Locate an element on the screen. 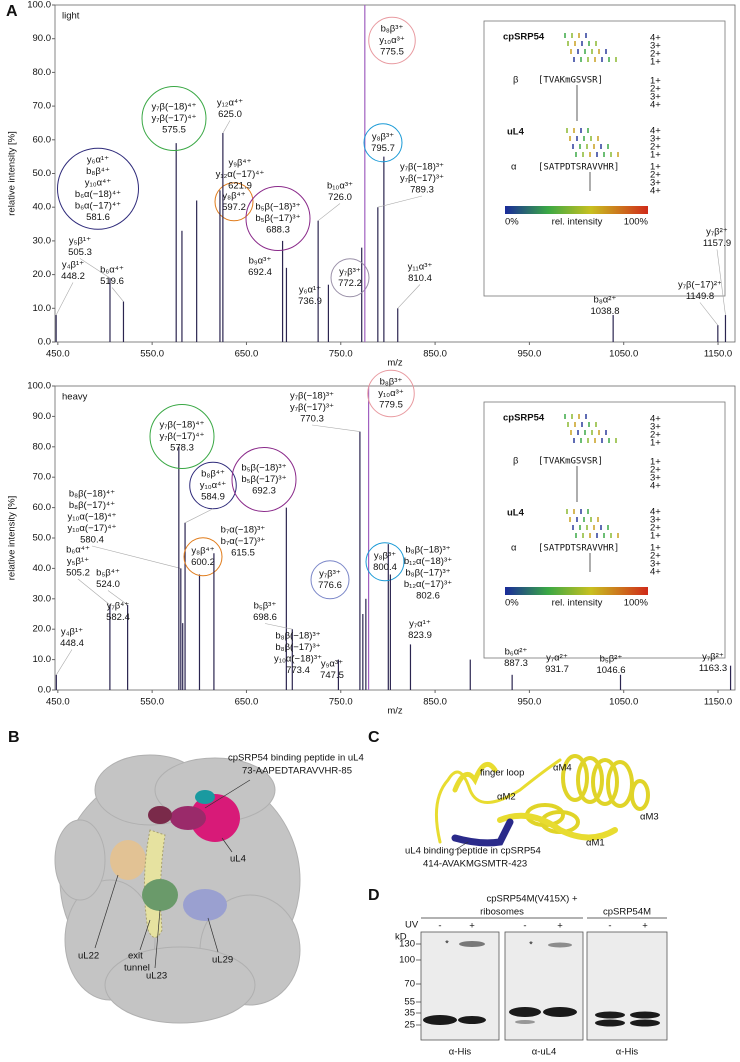  ion-label: b₁₂α(−18)³⁺ is located at coordinates (428, 561).